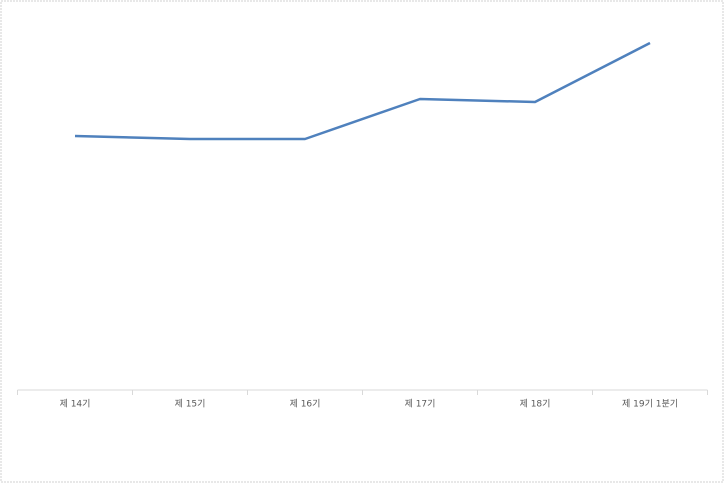 The height and width of the screenshot is (483, 724). What do you see at coordinates (305, 404) in the screenshot?
I see `x-tick-label: 제 16기` at bounding box center [305, 404].